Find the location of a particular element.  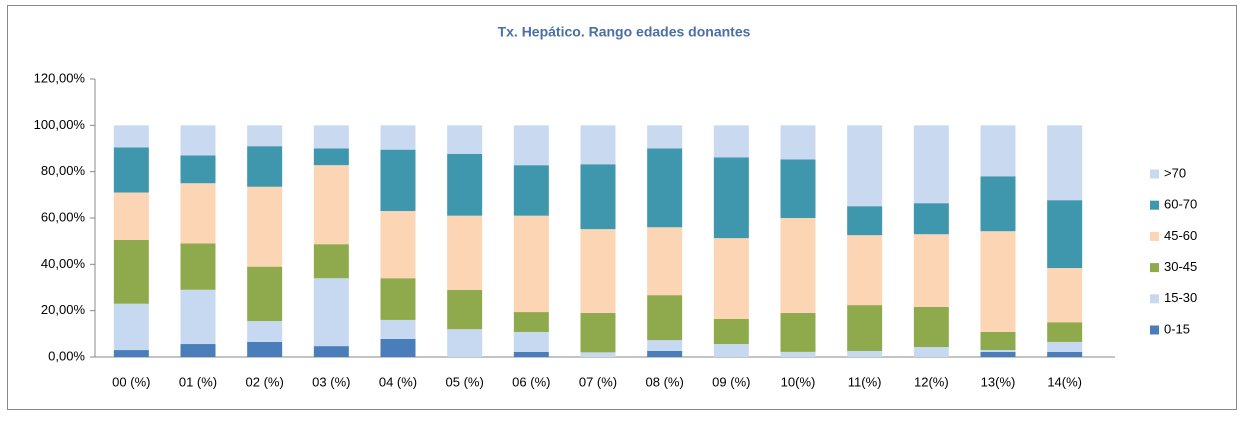

x-tick-label: 10(%) is located at coordinates (798, 381).